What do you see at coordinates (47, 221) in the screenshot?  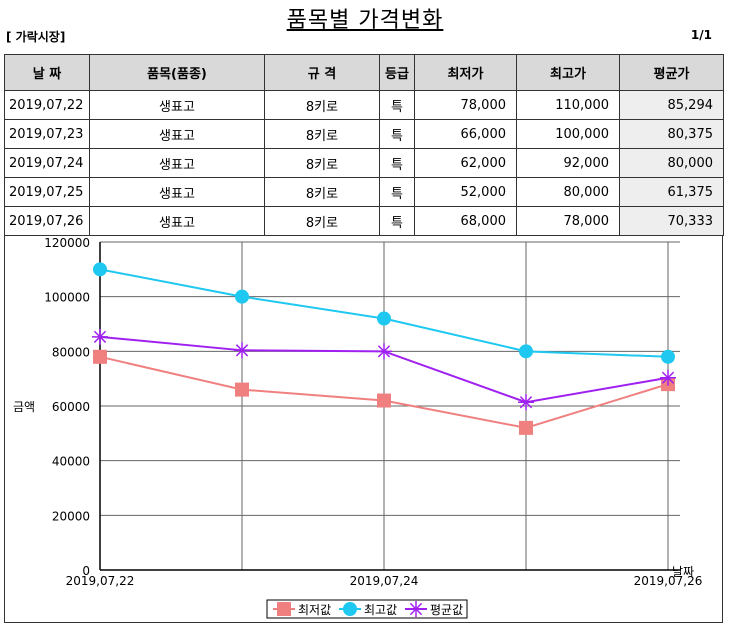 I see `cell-date: 2019,07,26` at bounding box center [47, 221].